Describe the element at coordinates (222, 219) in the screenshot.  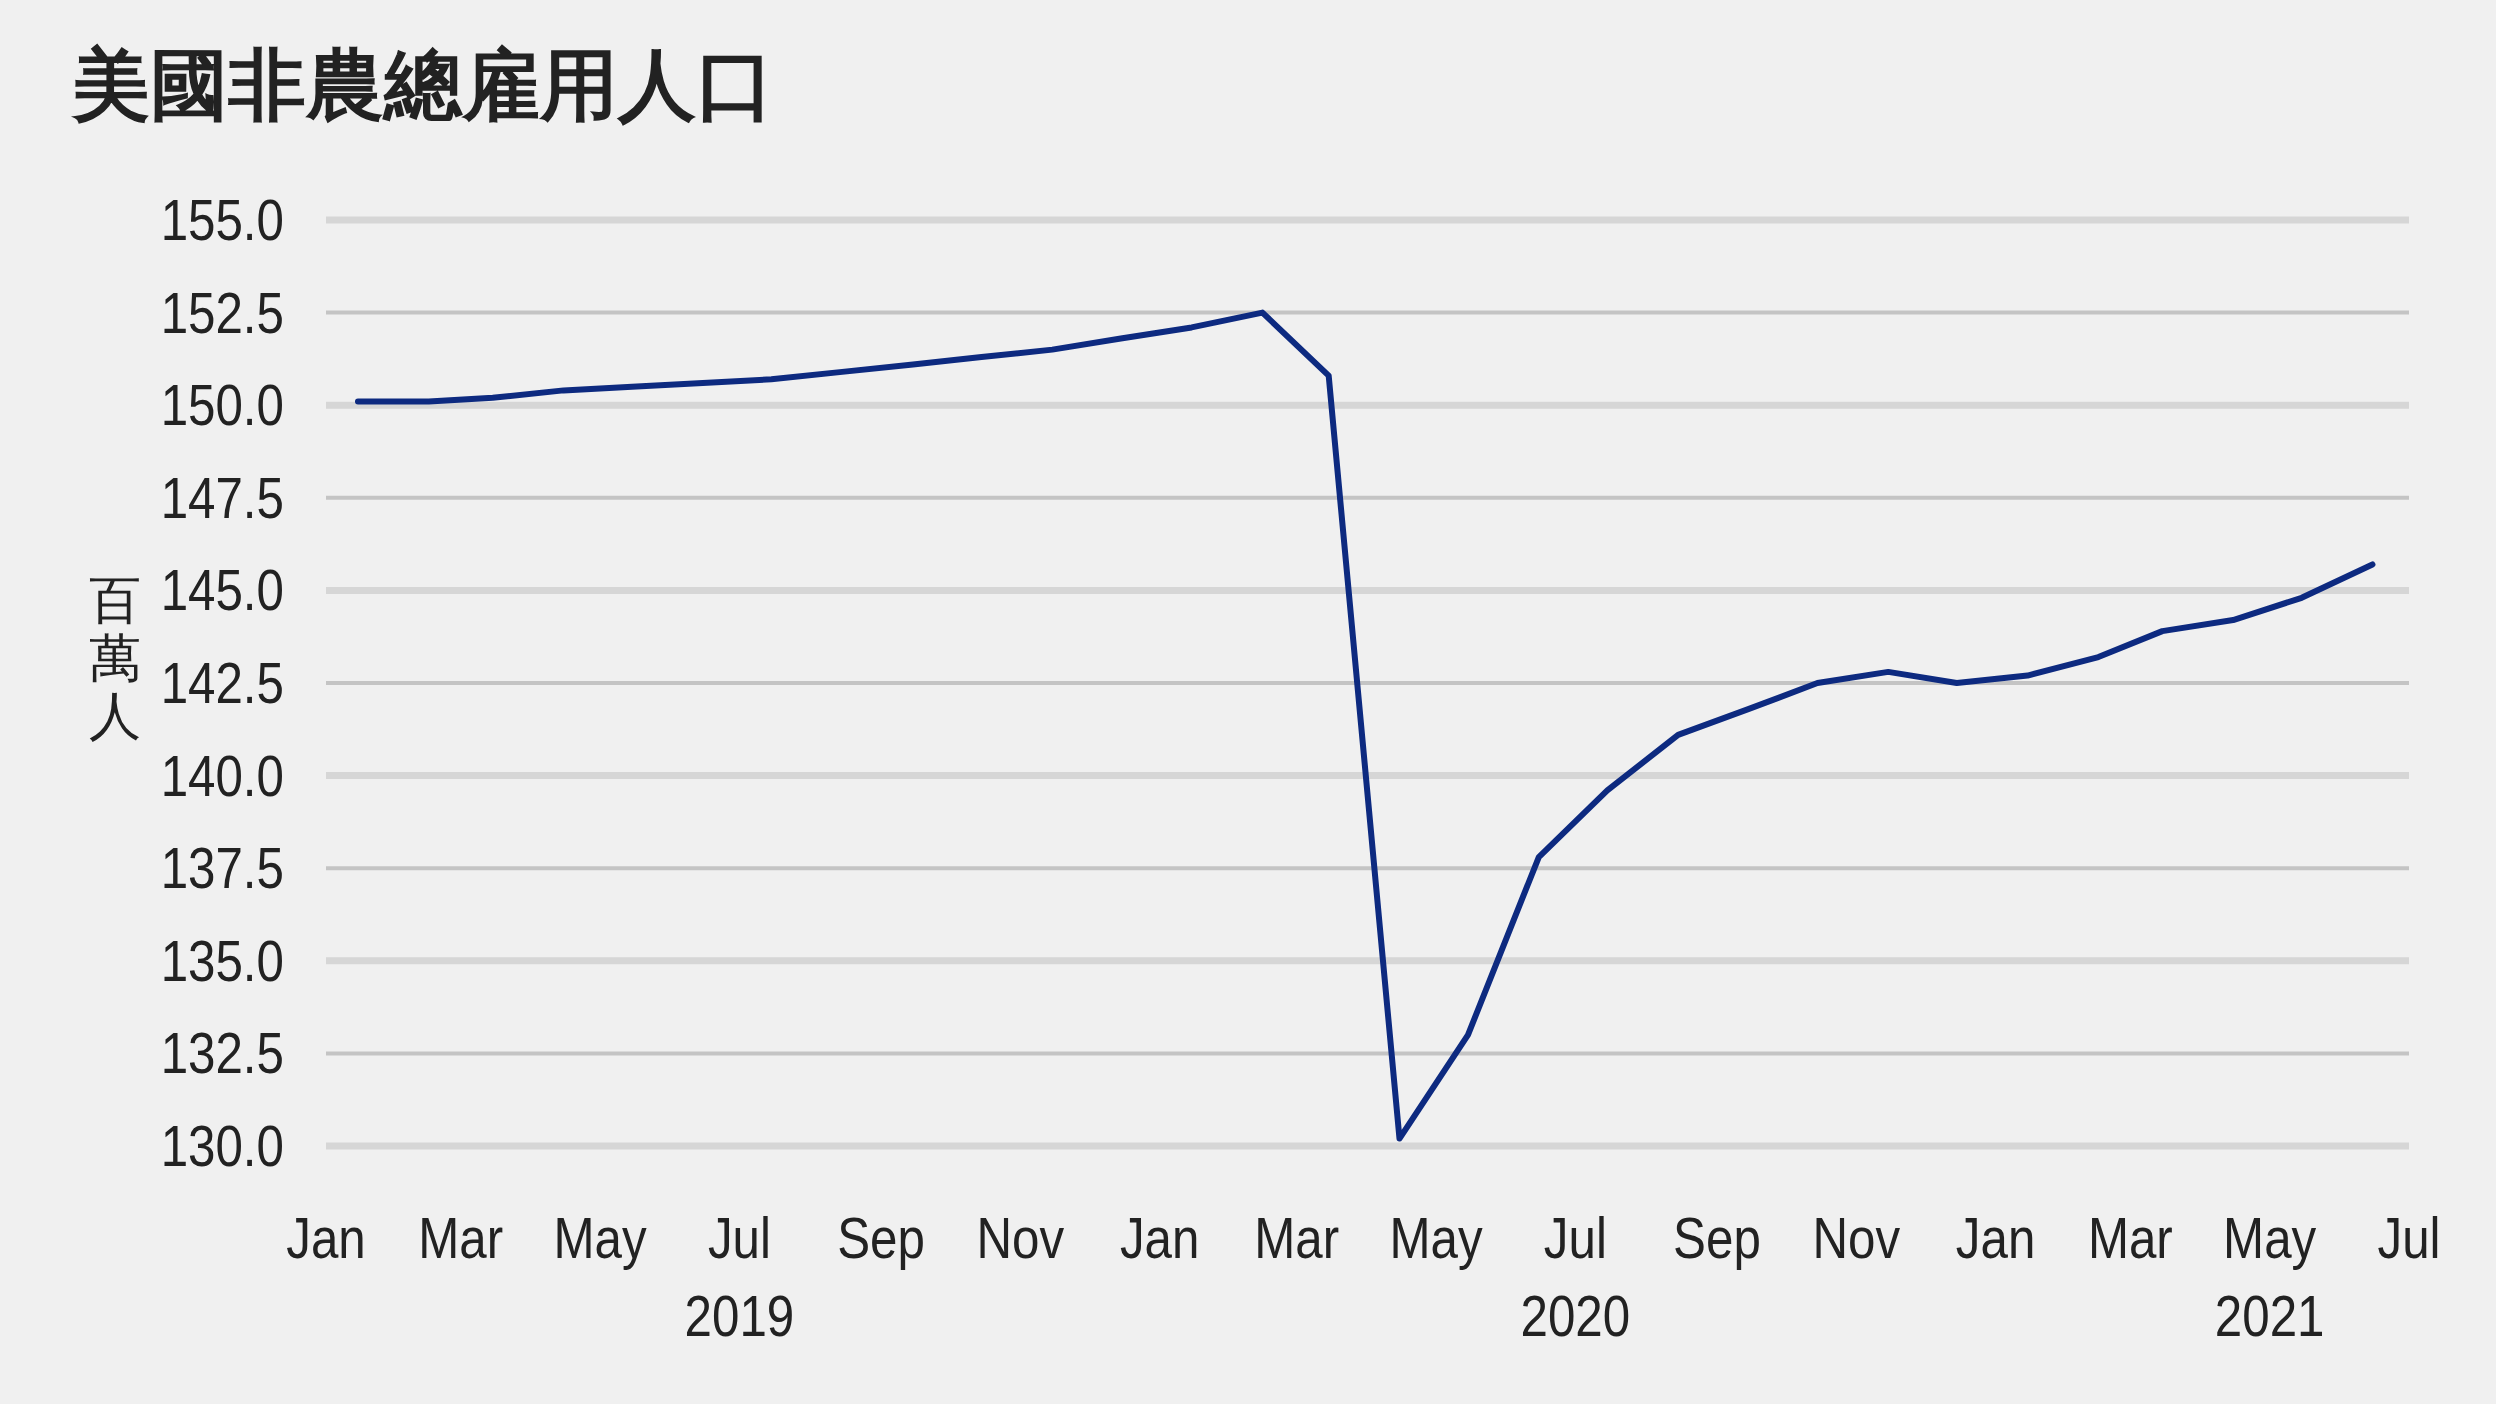
I see `y-tick-label: 155.0` at that location.